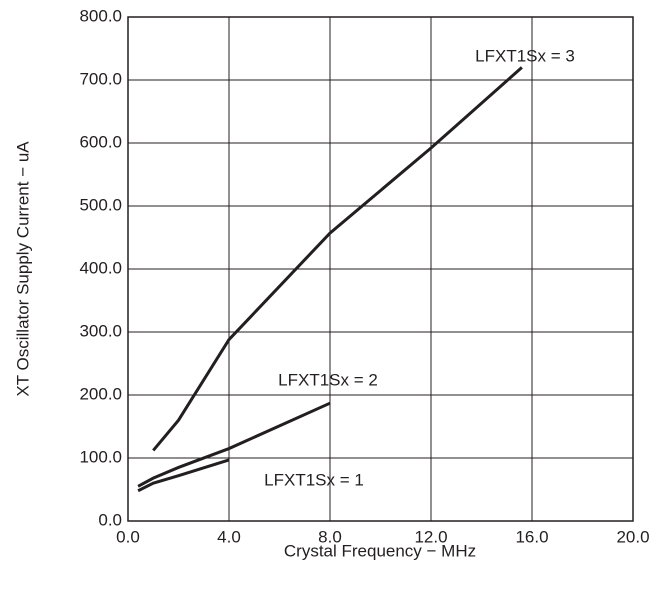 Image resolution: width=662 pixels, height=591 pixels. I want to click on y-tick-label: 200.0, so click(100, 393).